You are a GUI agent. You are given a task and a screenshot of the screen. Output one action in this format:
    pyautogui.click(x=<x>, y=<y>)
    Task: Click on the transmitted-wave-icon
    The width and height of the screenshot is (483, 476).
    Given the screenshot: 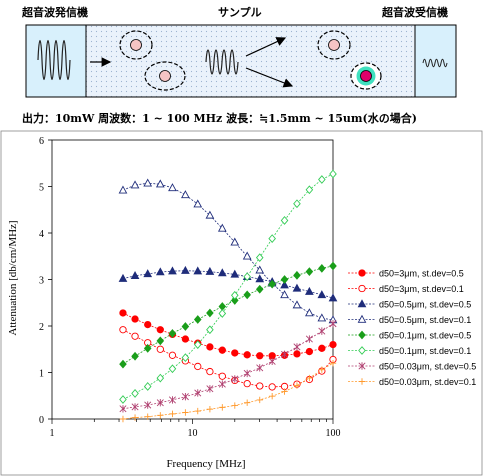 What is the action you would take?
    pyautogui.click(x=54, y=60)
    